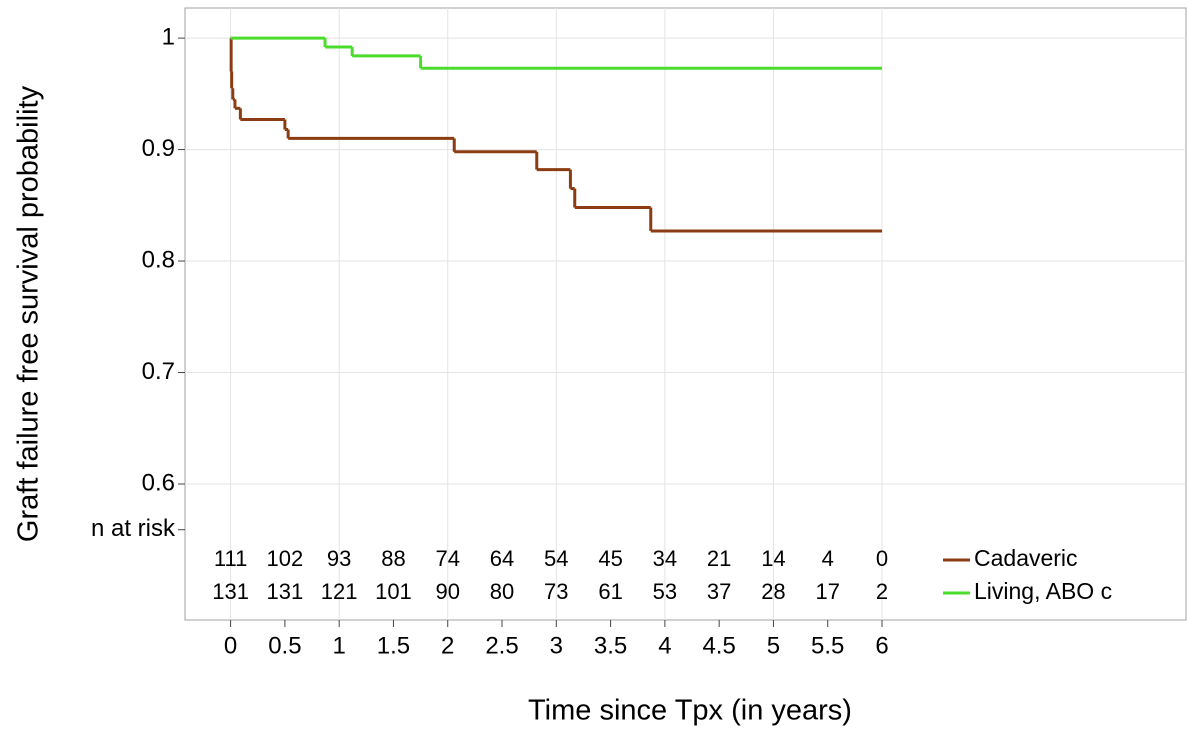 The height and width of the screenshot is (730, 1188). What do you see at coordinates (338, 645) in the screenshot?
I see `x-tick-label: 1` at bounding box center [338, 645].